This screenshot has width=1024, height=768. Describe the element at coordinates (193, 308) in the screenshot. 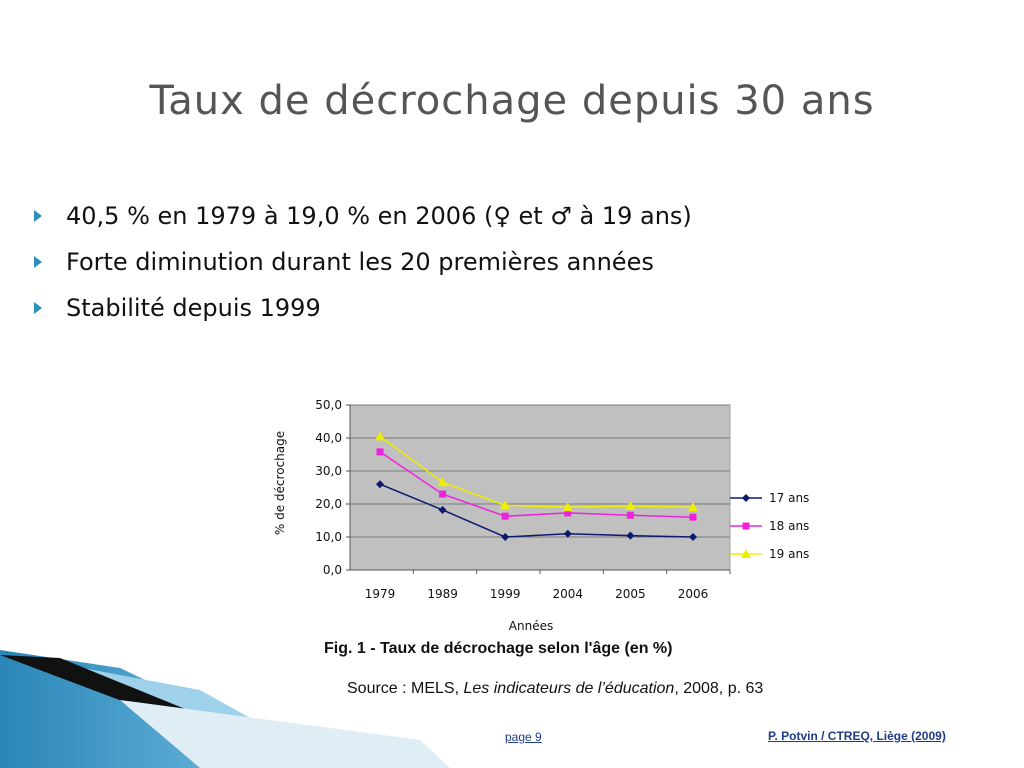

I see `bullet-text: Stabilité depuis 1999` at that location.